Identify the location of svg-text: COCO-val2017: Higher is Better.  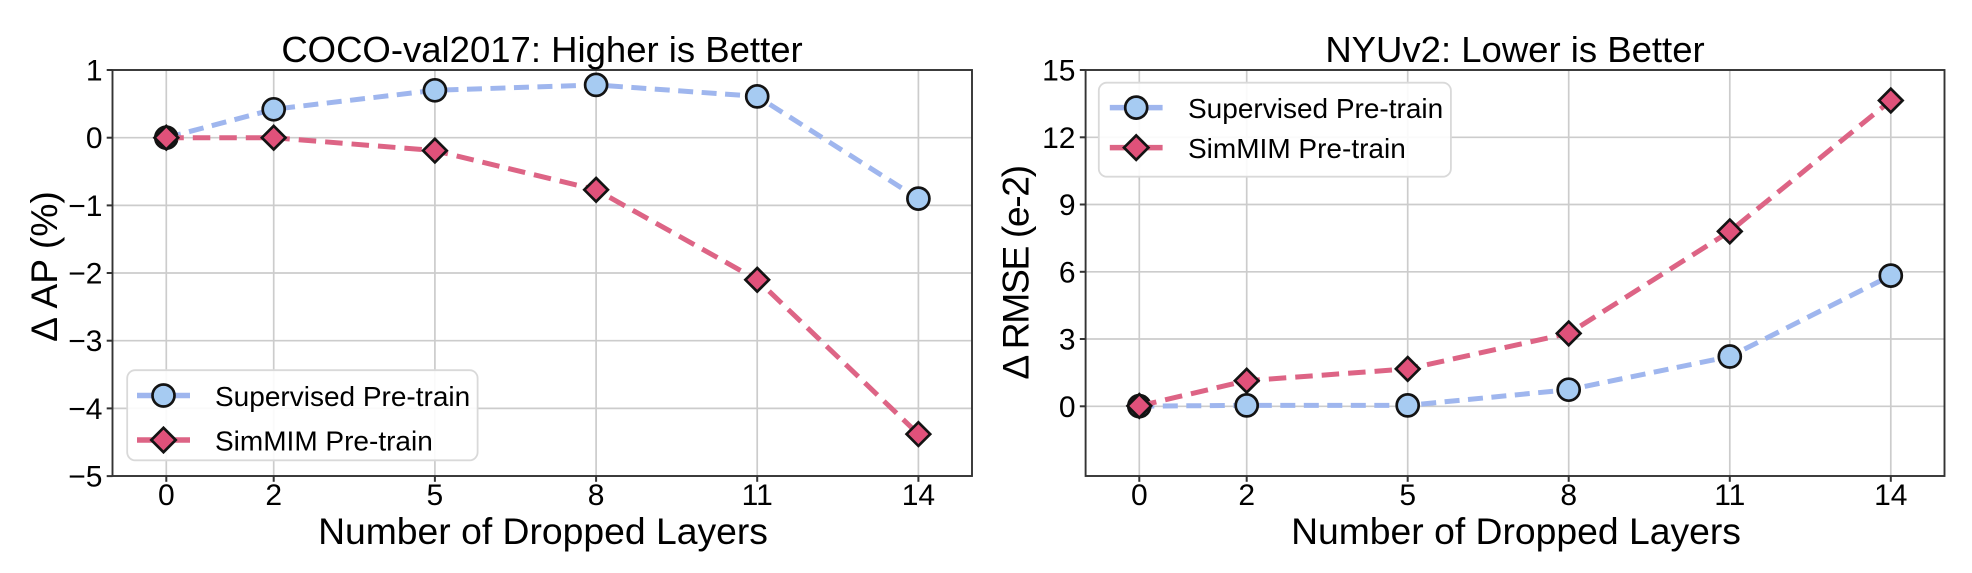
(541, 49).